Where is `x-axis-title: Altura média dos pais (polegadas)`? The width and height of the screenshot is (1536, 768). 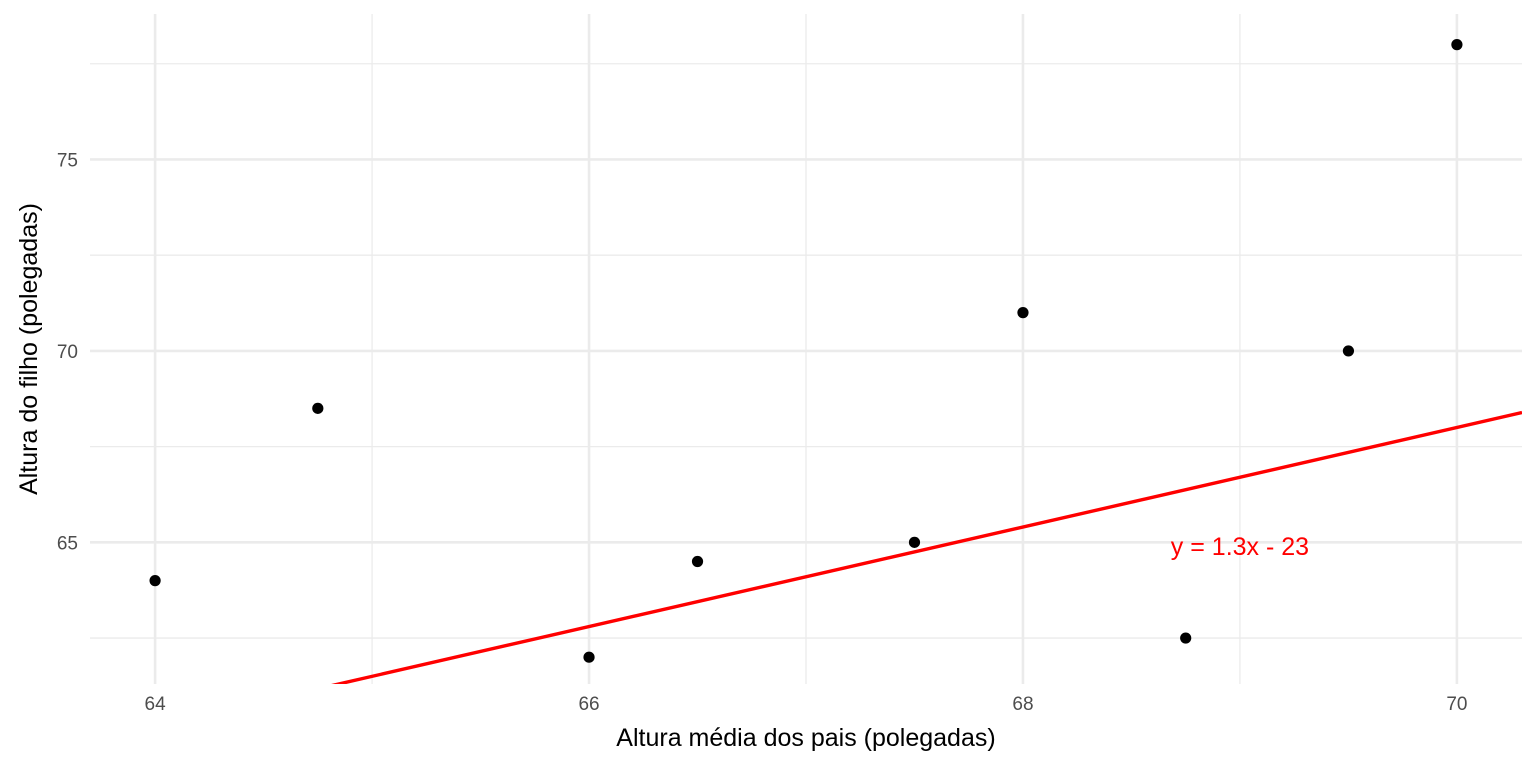 x-axis-title: Altura média dos pais (polegadas) is located at coordinates (805, 738).